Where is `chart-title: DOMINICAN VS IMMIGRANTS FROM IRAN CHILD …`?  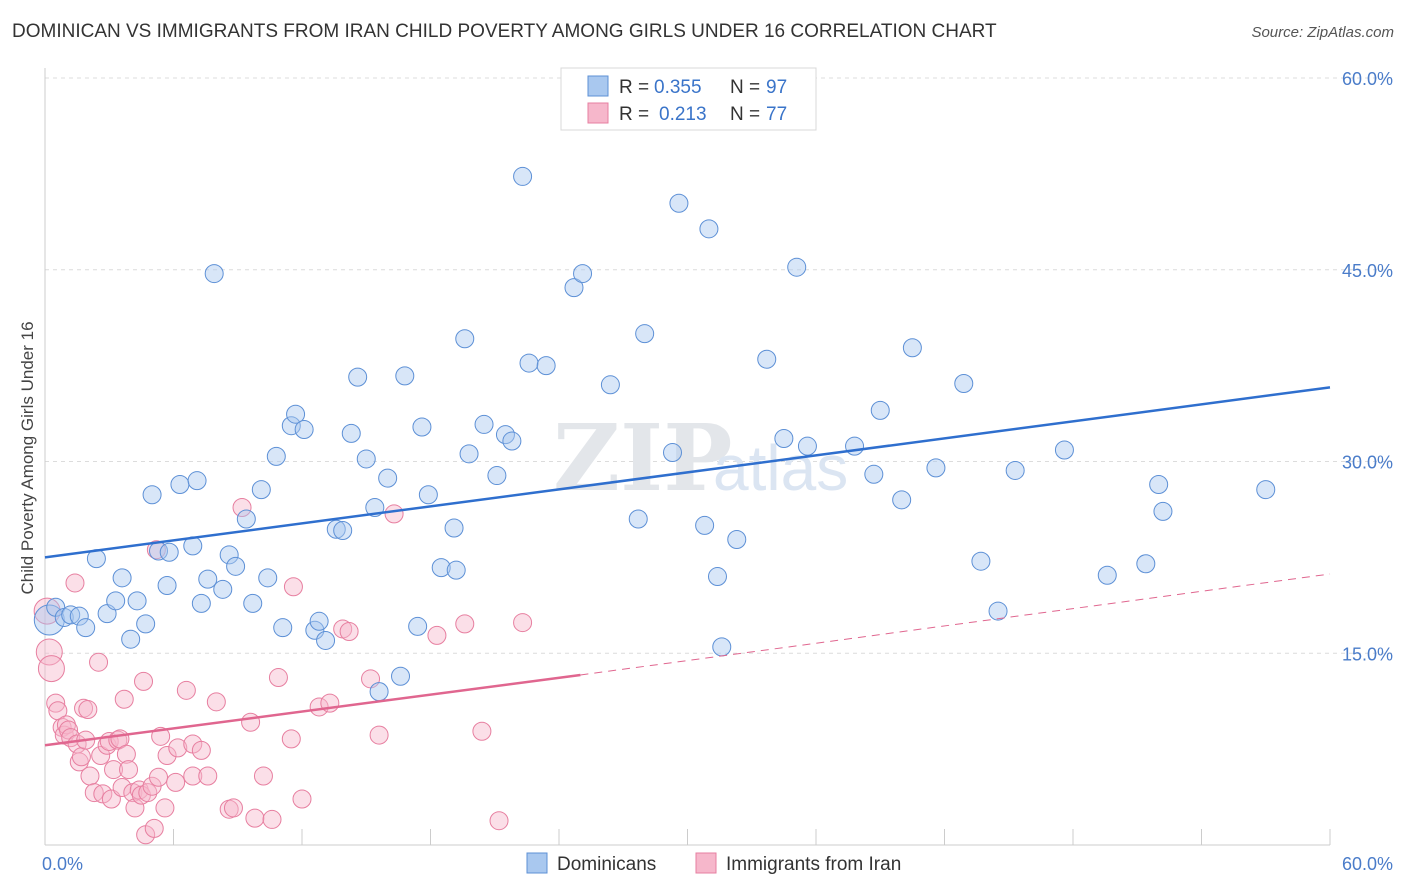
chart-title: DOMINICAN VS IMMIGRANTS FROM IRAN CHILD … is located at coordinates (504, 31).